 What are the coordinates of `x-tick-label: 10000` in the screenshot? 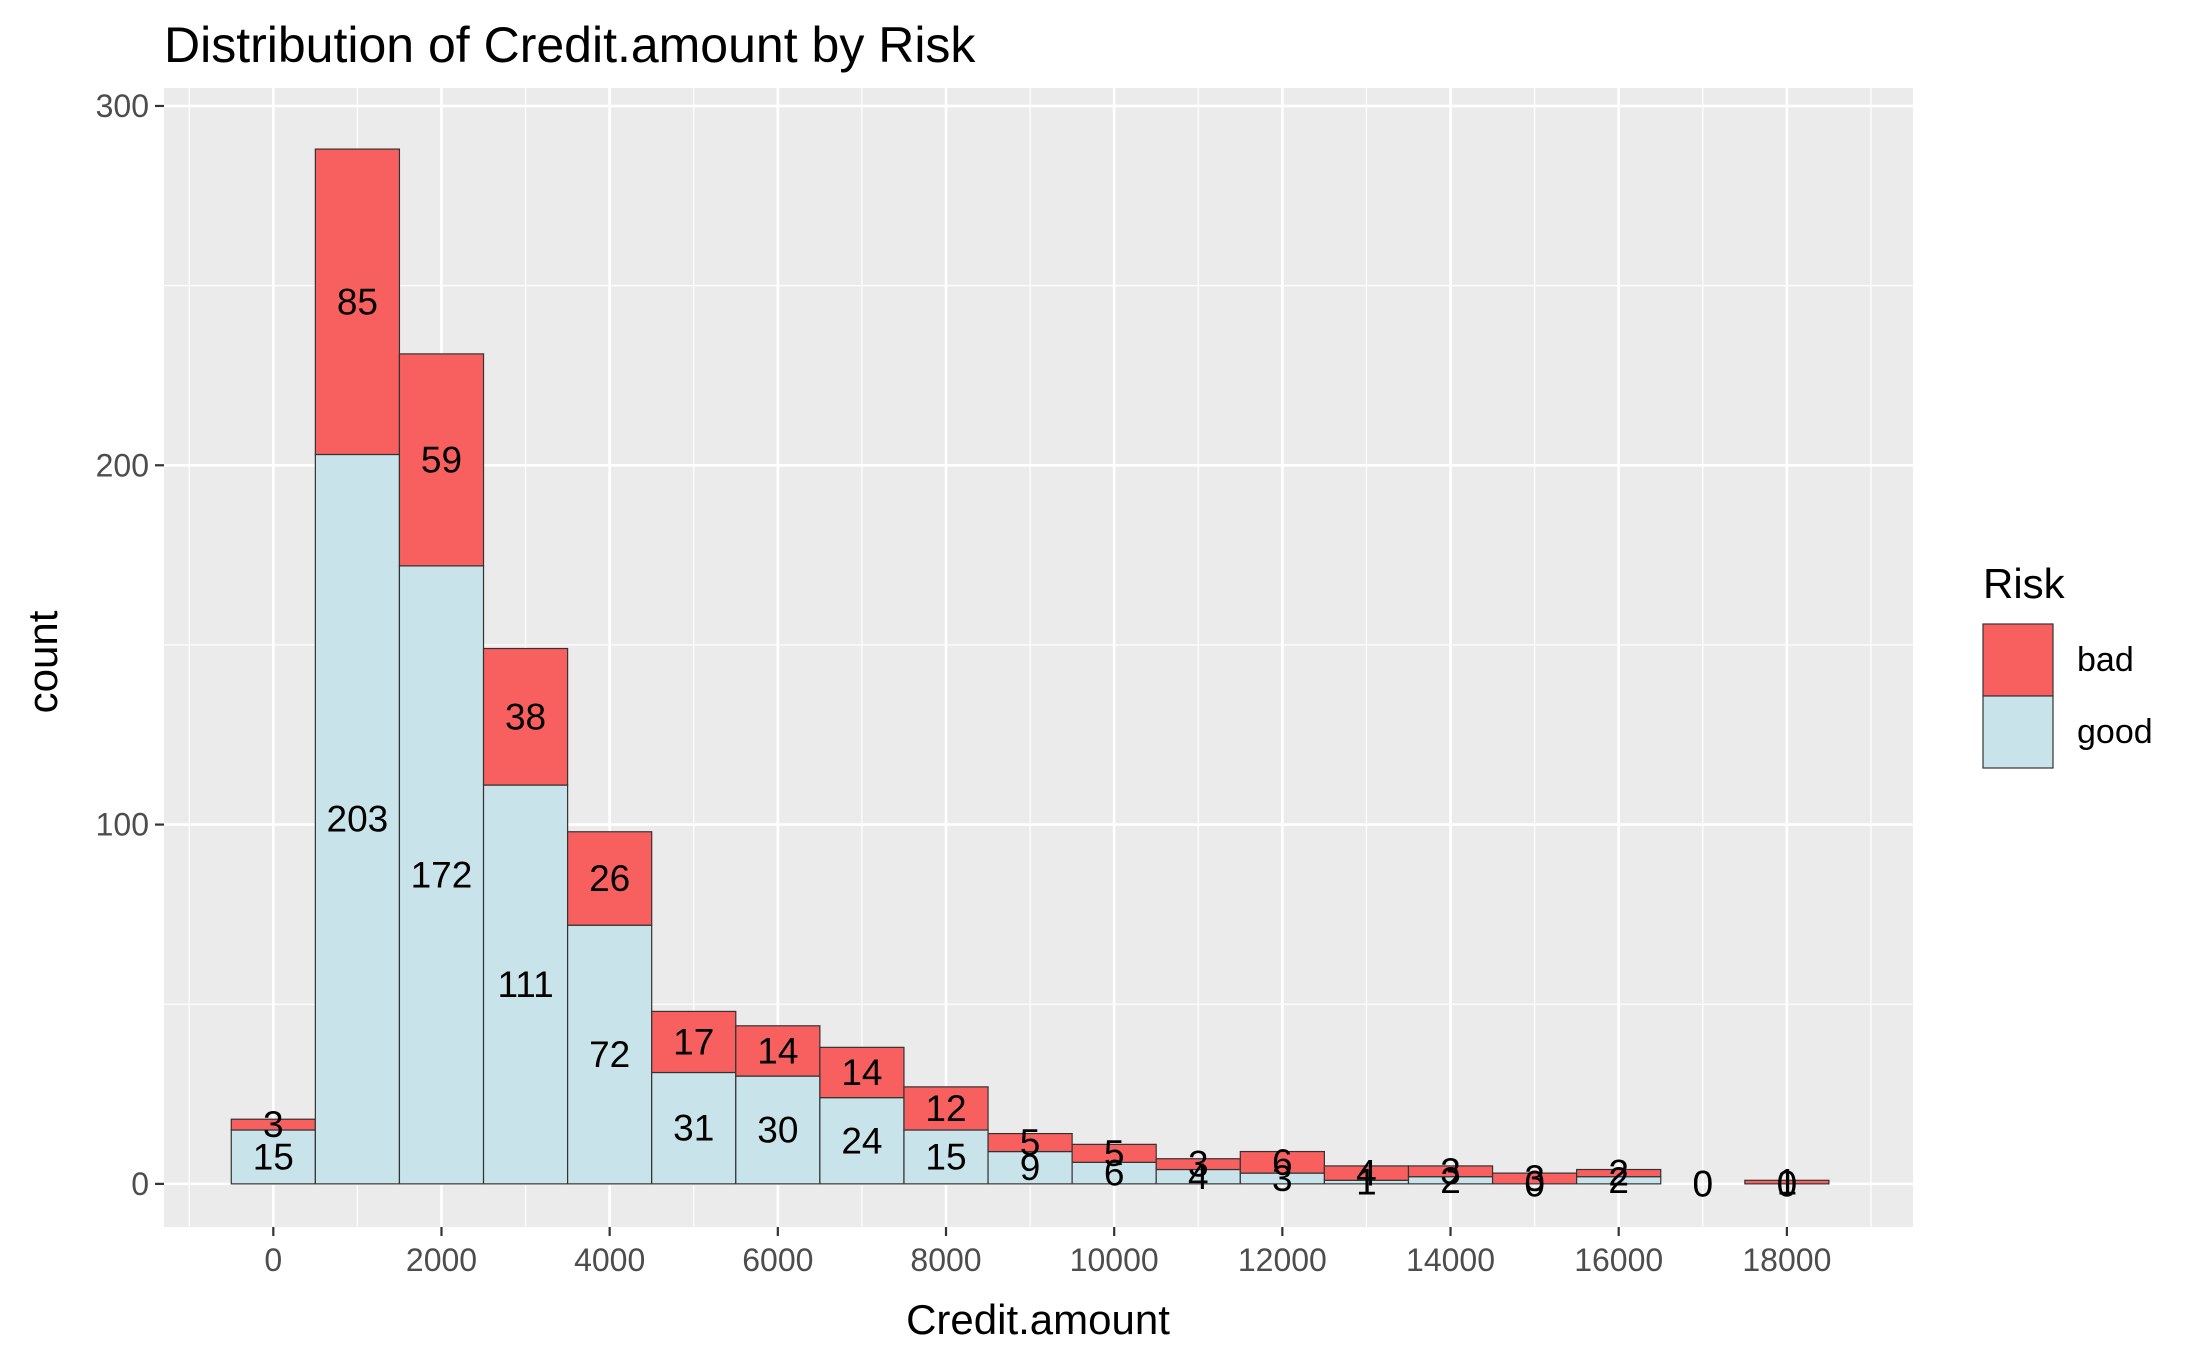 It's located at (1114, 1260).